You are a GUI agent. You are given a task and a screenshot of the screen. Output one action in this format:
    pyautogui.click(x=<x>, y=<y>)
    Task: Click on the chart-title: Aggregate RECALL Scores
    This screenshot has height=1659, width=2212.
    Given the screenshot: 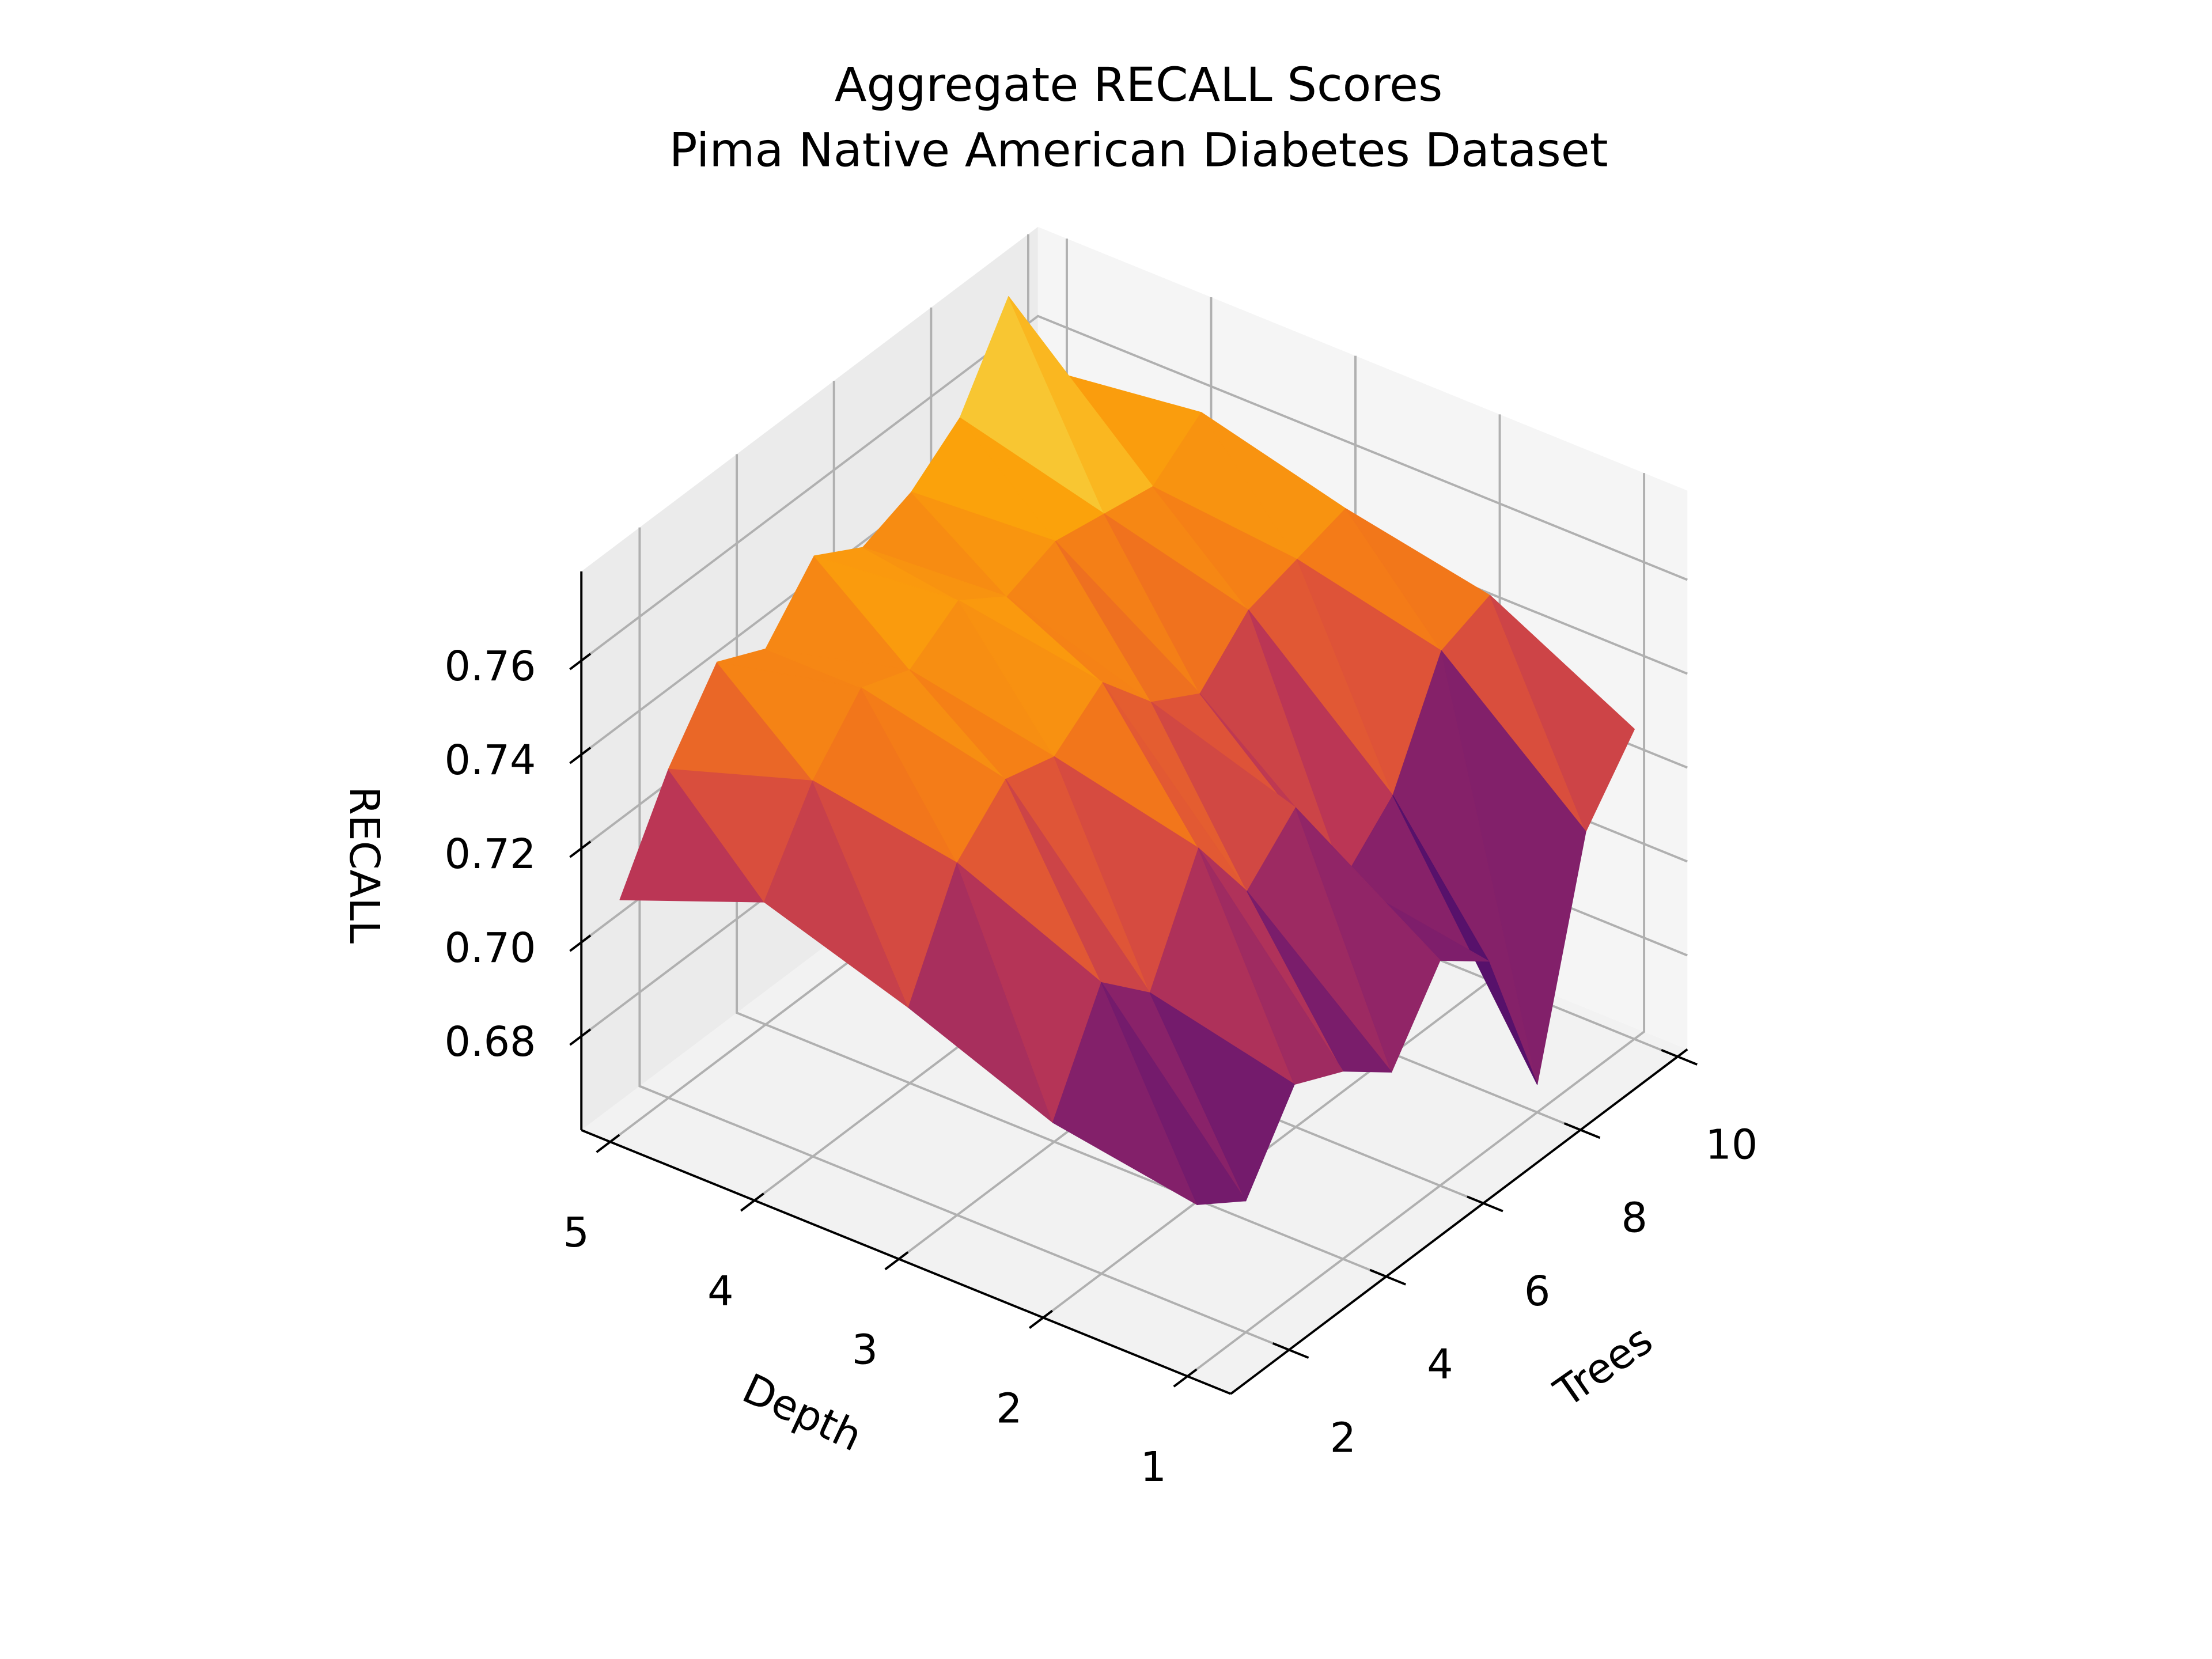 What is the action you would take?
    pyautogui.click(x=1138, y=85)
    